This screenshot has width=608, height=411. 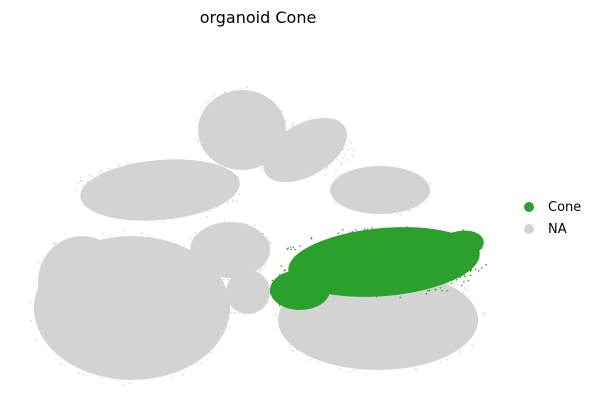 What do you see at coordinates (238, 312) in the screenshot?
I see `na-cluster-small-center-point` at bounding box center [238, 312].